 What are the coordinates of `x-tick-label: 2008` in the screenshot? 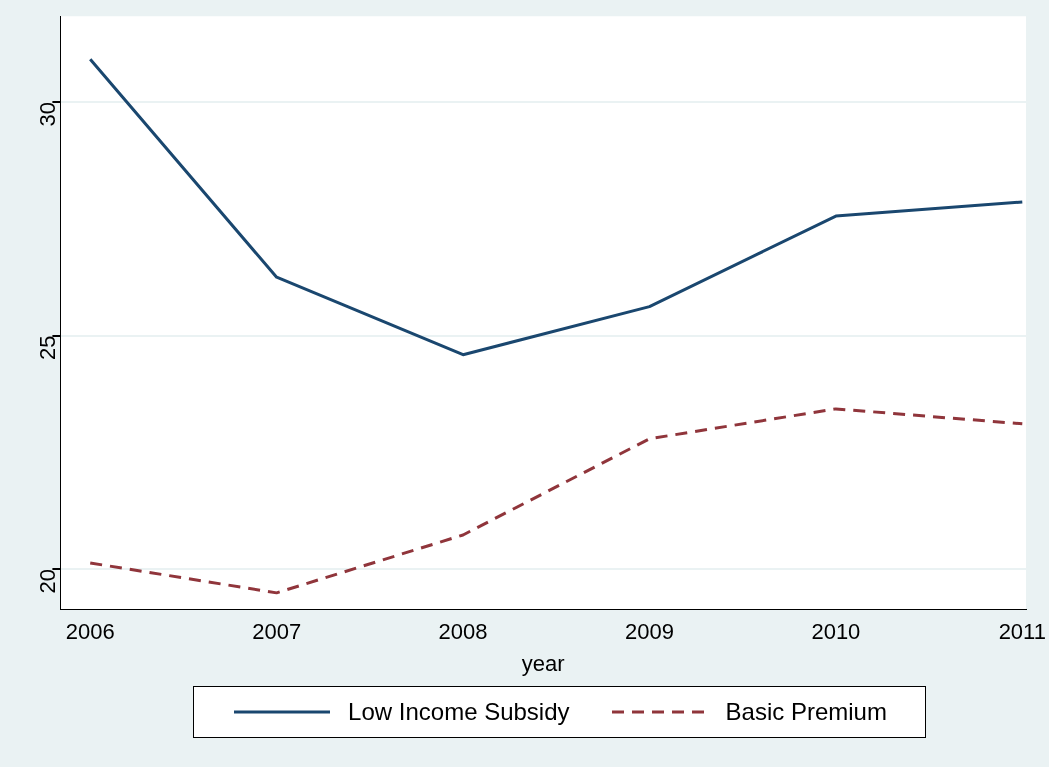 It's located at (463, 632).